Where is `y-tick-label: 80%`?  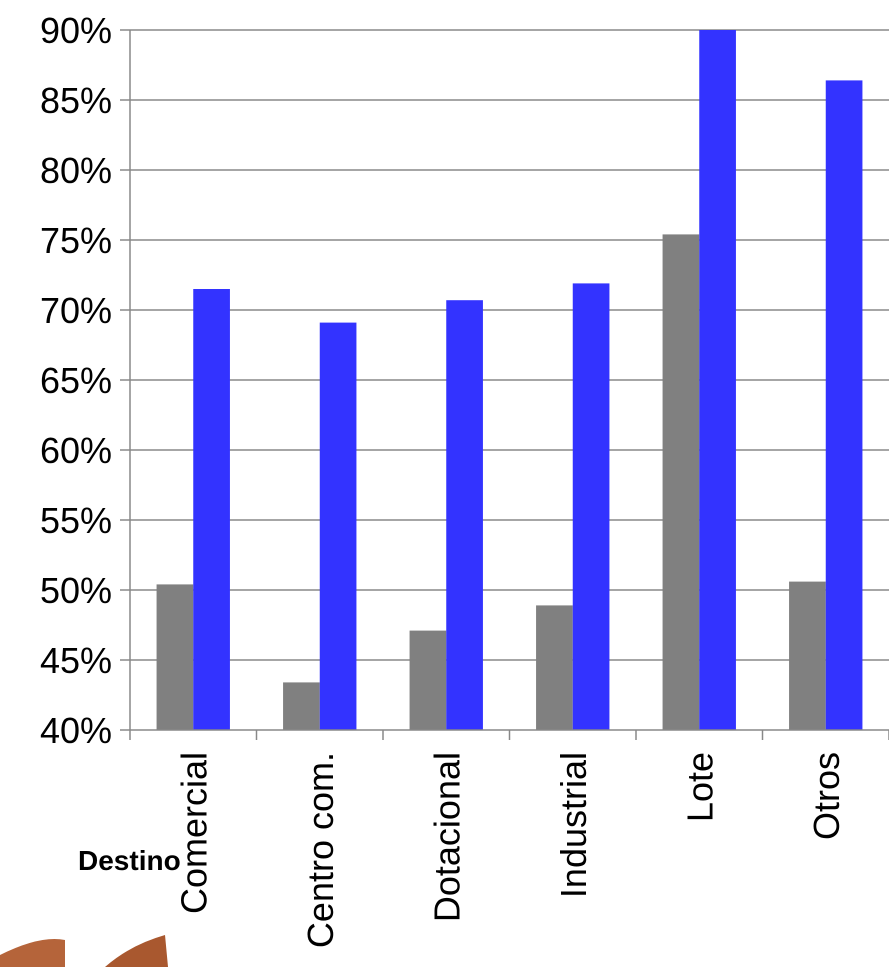
y-tick-label: 80% is located at coordinates (76, 170).